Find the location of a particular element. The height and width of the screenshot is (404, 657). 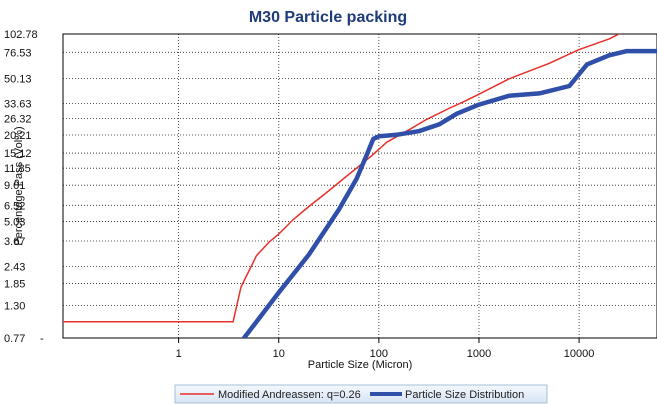

y-tick-label: 6.52 is located at coordinates (14, 206).